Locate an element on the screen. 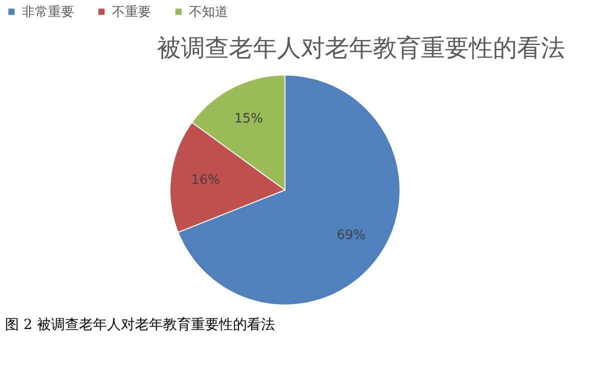 Image resolution: width=609 pixels, height=381 pixels. legend-label: 非常重要 is located at coordinates (48, 12).